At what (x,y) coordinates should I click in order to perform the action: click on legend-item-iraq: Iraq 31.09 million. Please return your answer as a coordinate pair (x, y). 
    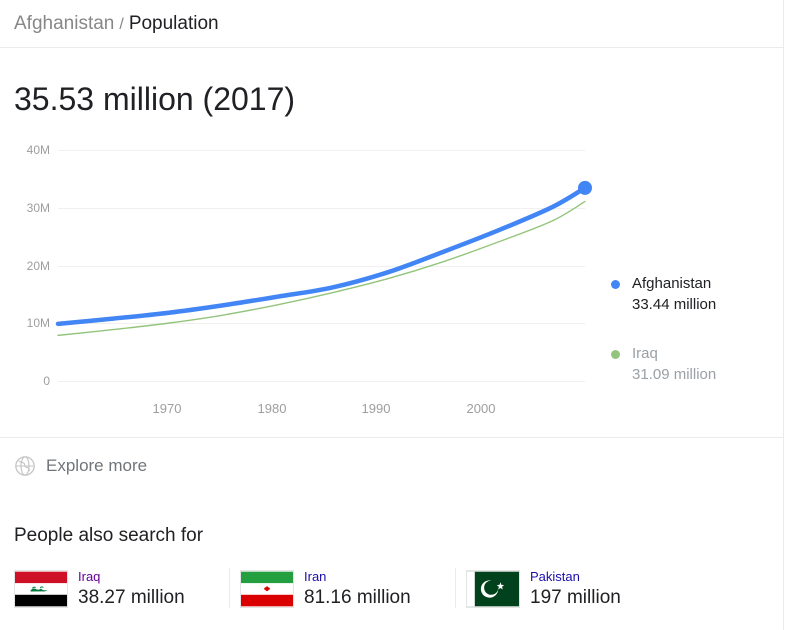
    Looking at the image, I should click on (693, 364).